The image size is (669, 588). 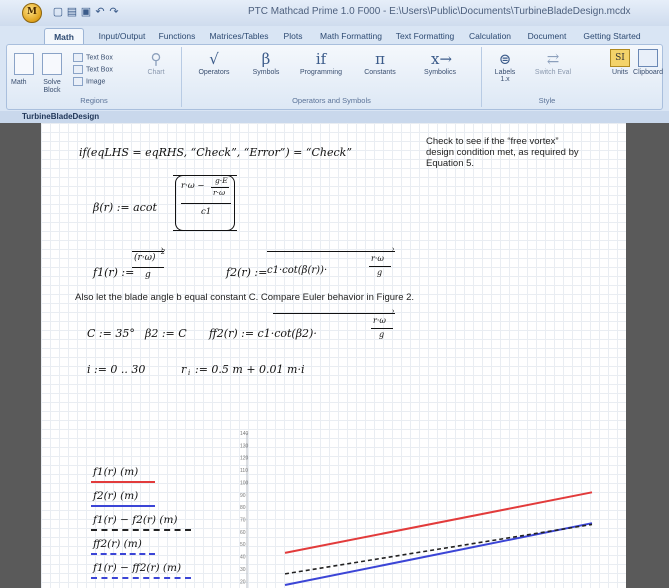 What do you see at coordinates (123, 554) in the screenshot?
I see `legend-ff2-swatch` at bounding box center [123, 554].